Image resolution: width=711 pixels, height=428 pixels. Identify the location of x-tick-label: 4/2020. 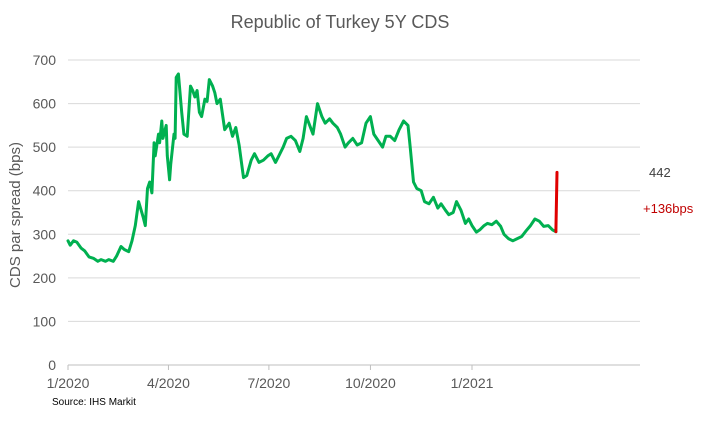
(168, 383).